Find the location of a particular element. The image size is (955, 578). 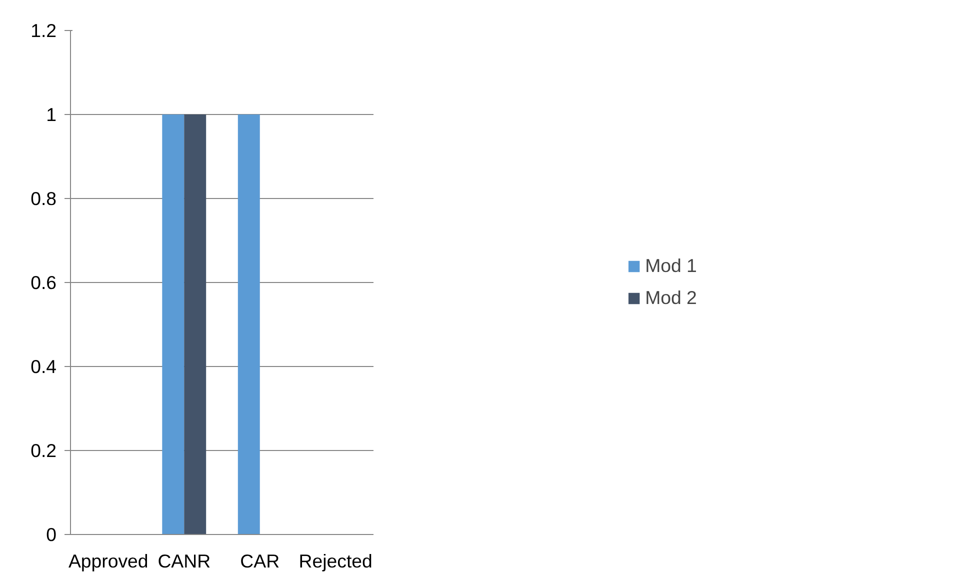

y-tick-label: 1 is located at coordinates (51, 114).